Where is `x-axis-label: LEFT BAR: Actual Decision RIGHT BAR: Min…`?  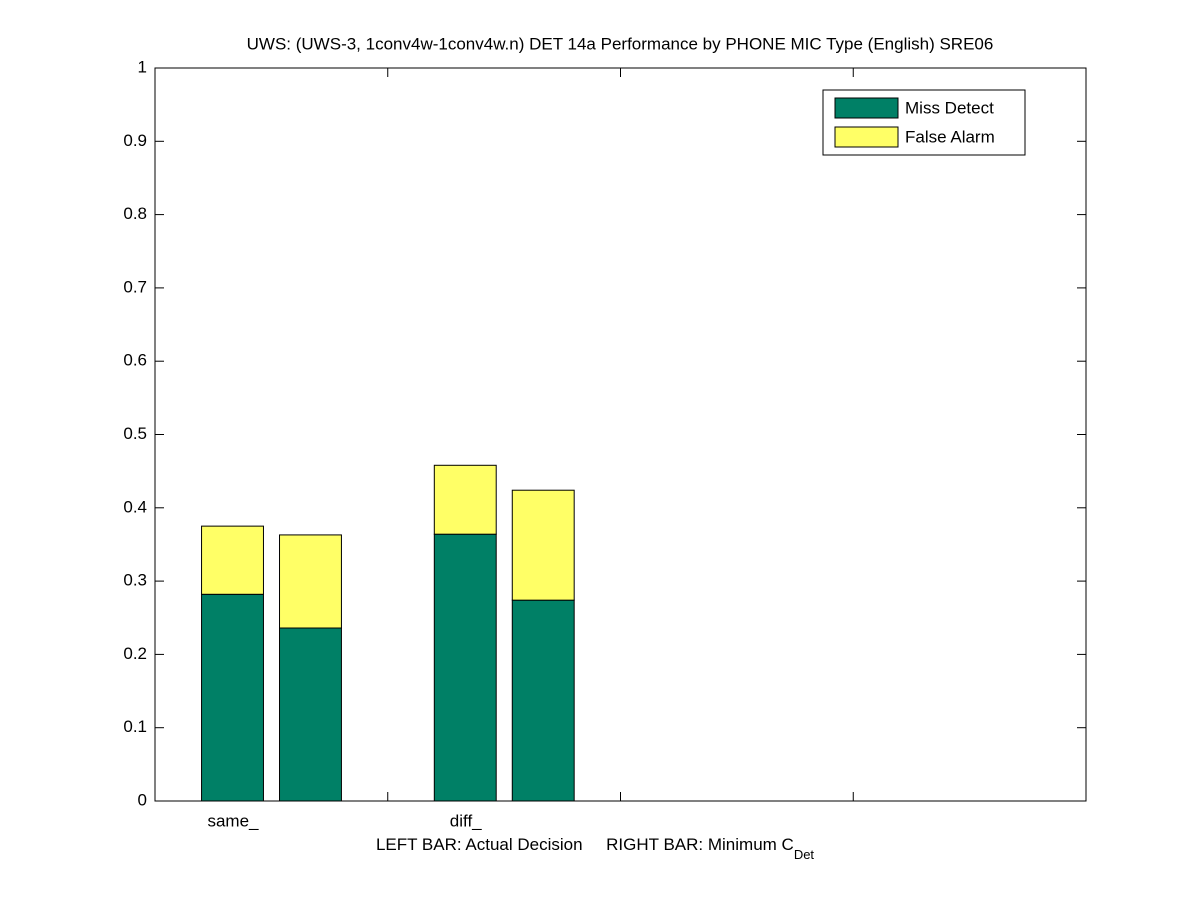 x-axis-label: LEFT BAR: Actual Decision RIGHT BAR: Min… is located at coordinates (595, 848).